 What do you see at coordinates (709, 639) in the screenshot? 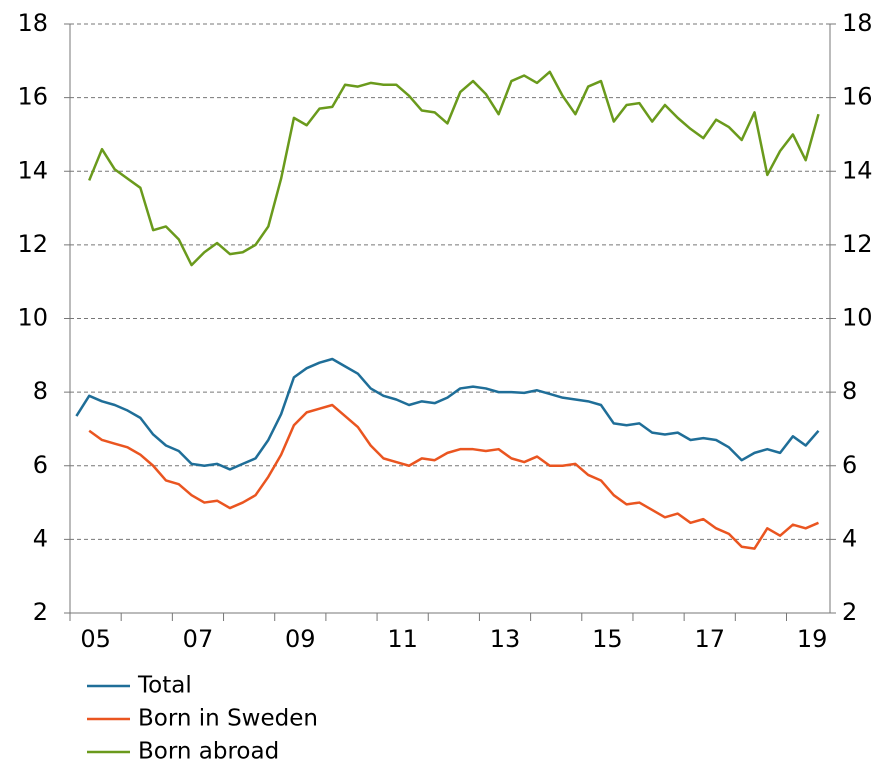
I see `x-tick-label: 17` at bounding box center [709, 639].